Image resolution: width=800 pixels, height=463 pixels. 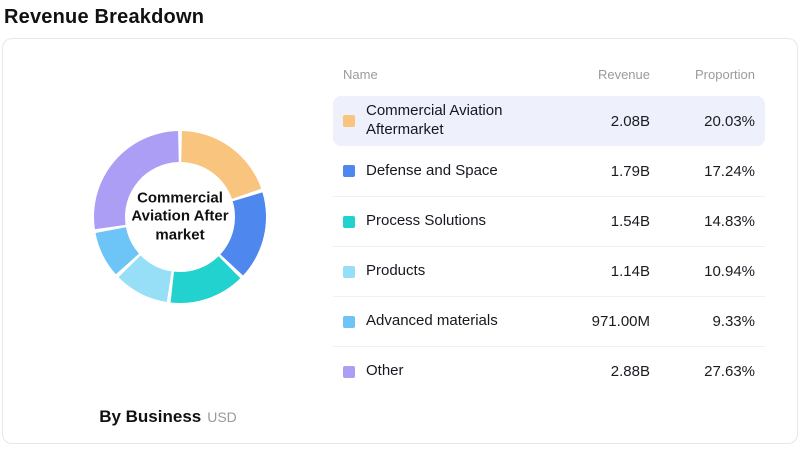 I want to click on donut-chart: Commercial Aviation Aftermarket, so click(x=180, y=217).